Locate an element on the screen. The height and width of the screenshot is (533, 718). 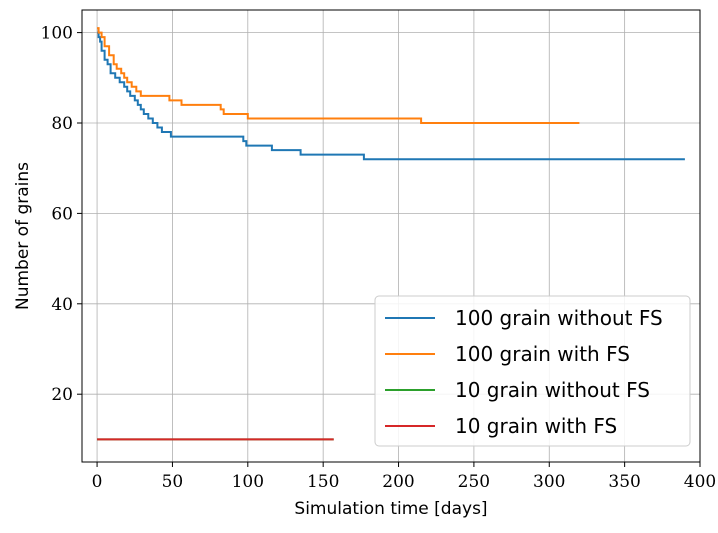
x-tick-label: 50 is located at coordinates (173, 482).